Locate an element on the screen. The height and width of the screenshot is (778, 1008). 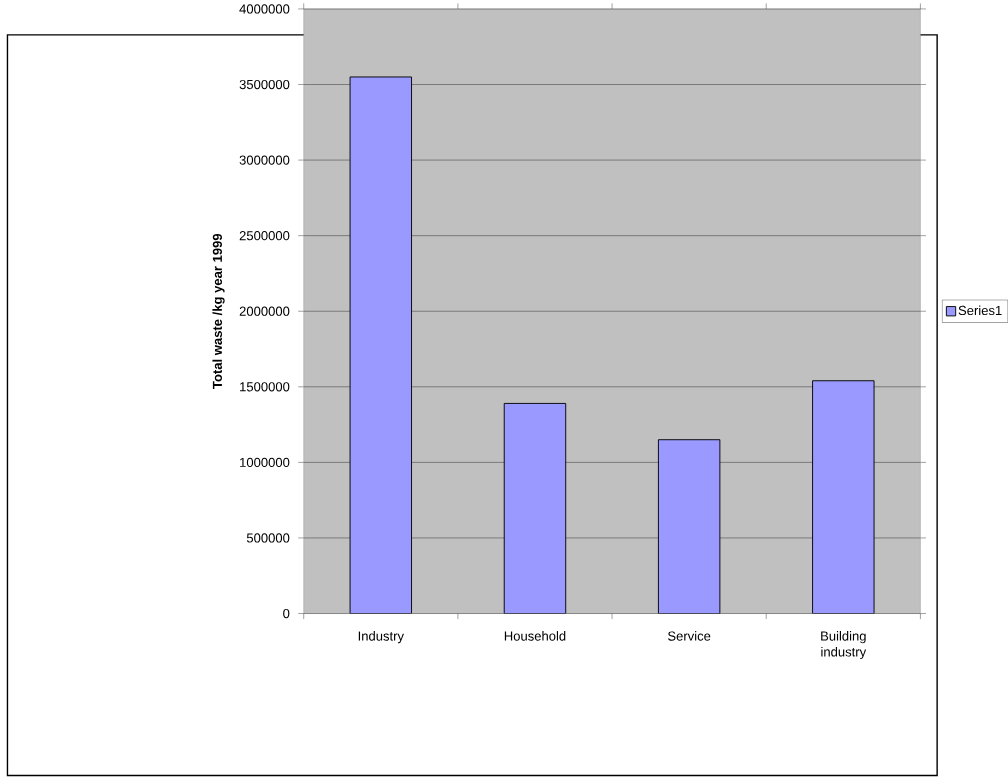
y-tick-label: 3500000 is located at coordinates (264, 84).